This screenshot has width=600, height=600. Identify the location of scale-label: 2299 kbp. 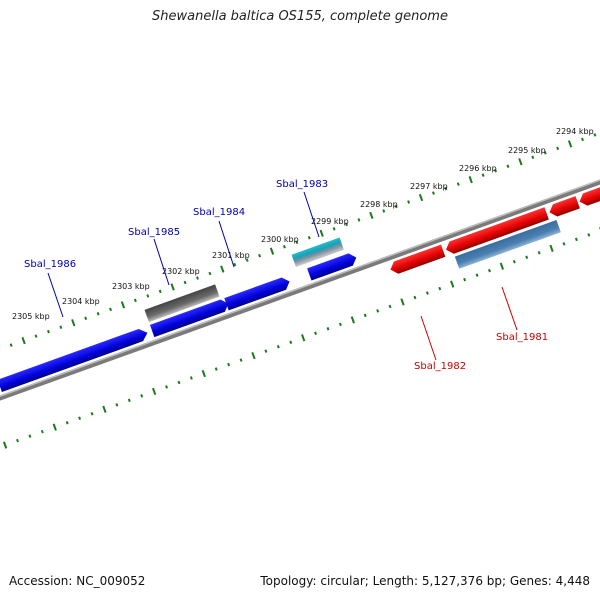
(330, 221).